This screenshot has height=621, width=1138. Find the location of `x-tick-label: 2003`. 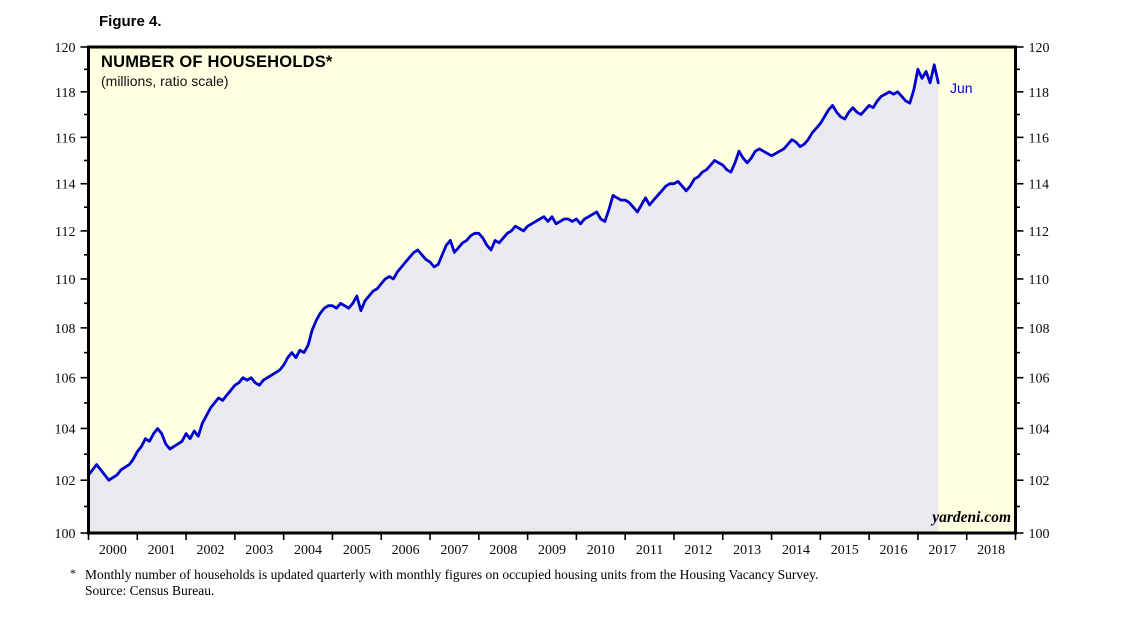

x-tick-label: 2003 is located at coordinates (259, 550).